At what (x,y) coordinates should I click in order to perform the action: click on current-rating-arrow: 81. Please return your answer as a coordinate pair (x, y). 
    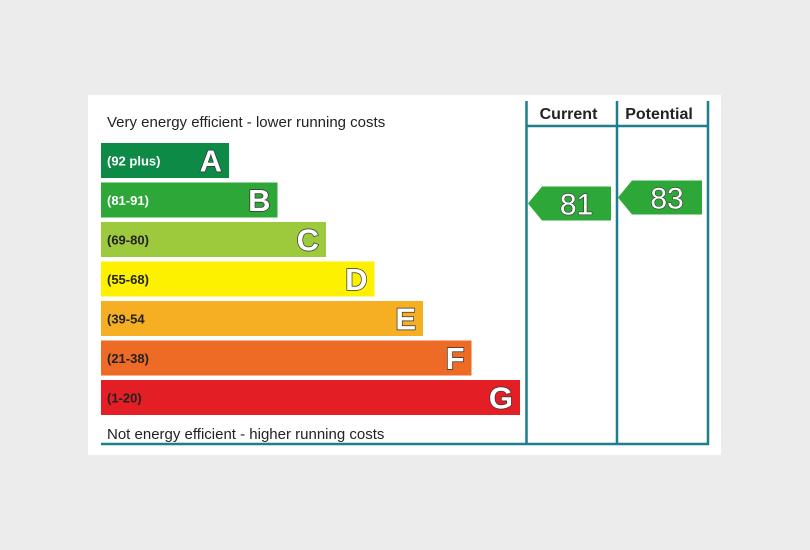
    Looking at the image, I should click on (569, 204).